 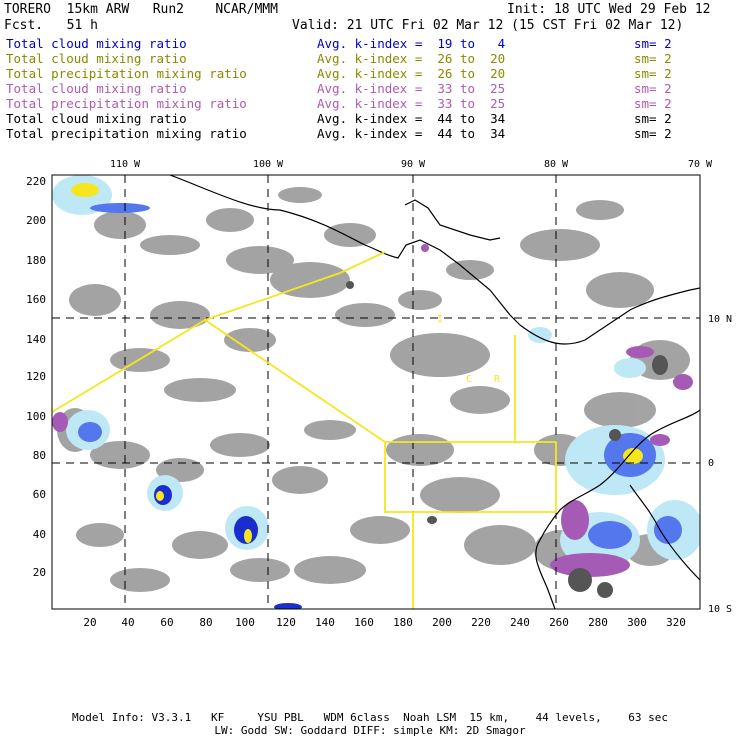 I want to click on y-tick: 20, so click(x=39, y=572).